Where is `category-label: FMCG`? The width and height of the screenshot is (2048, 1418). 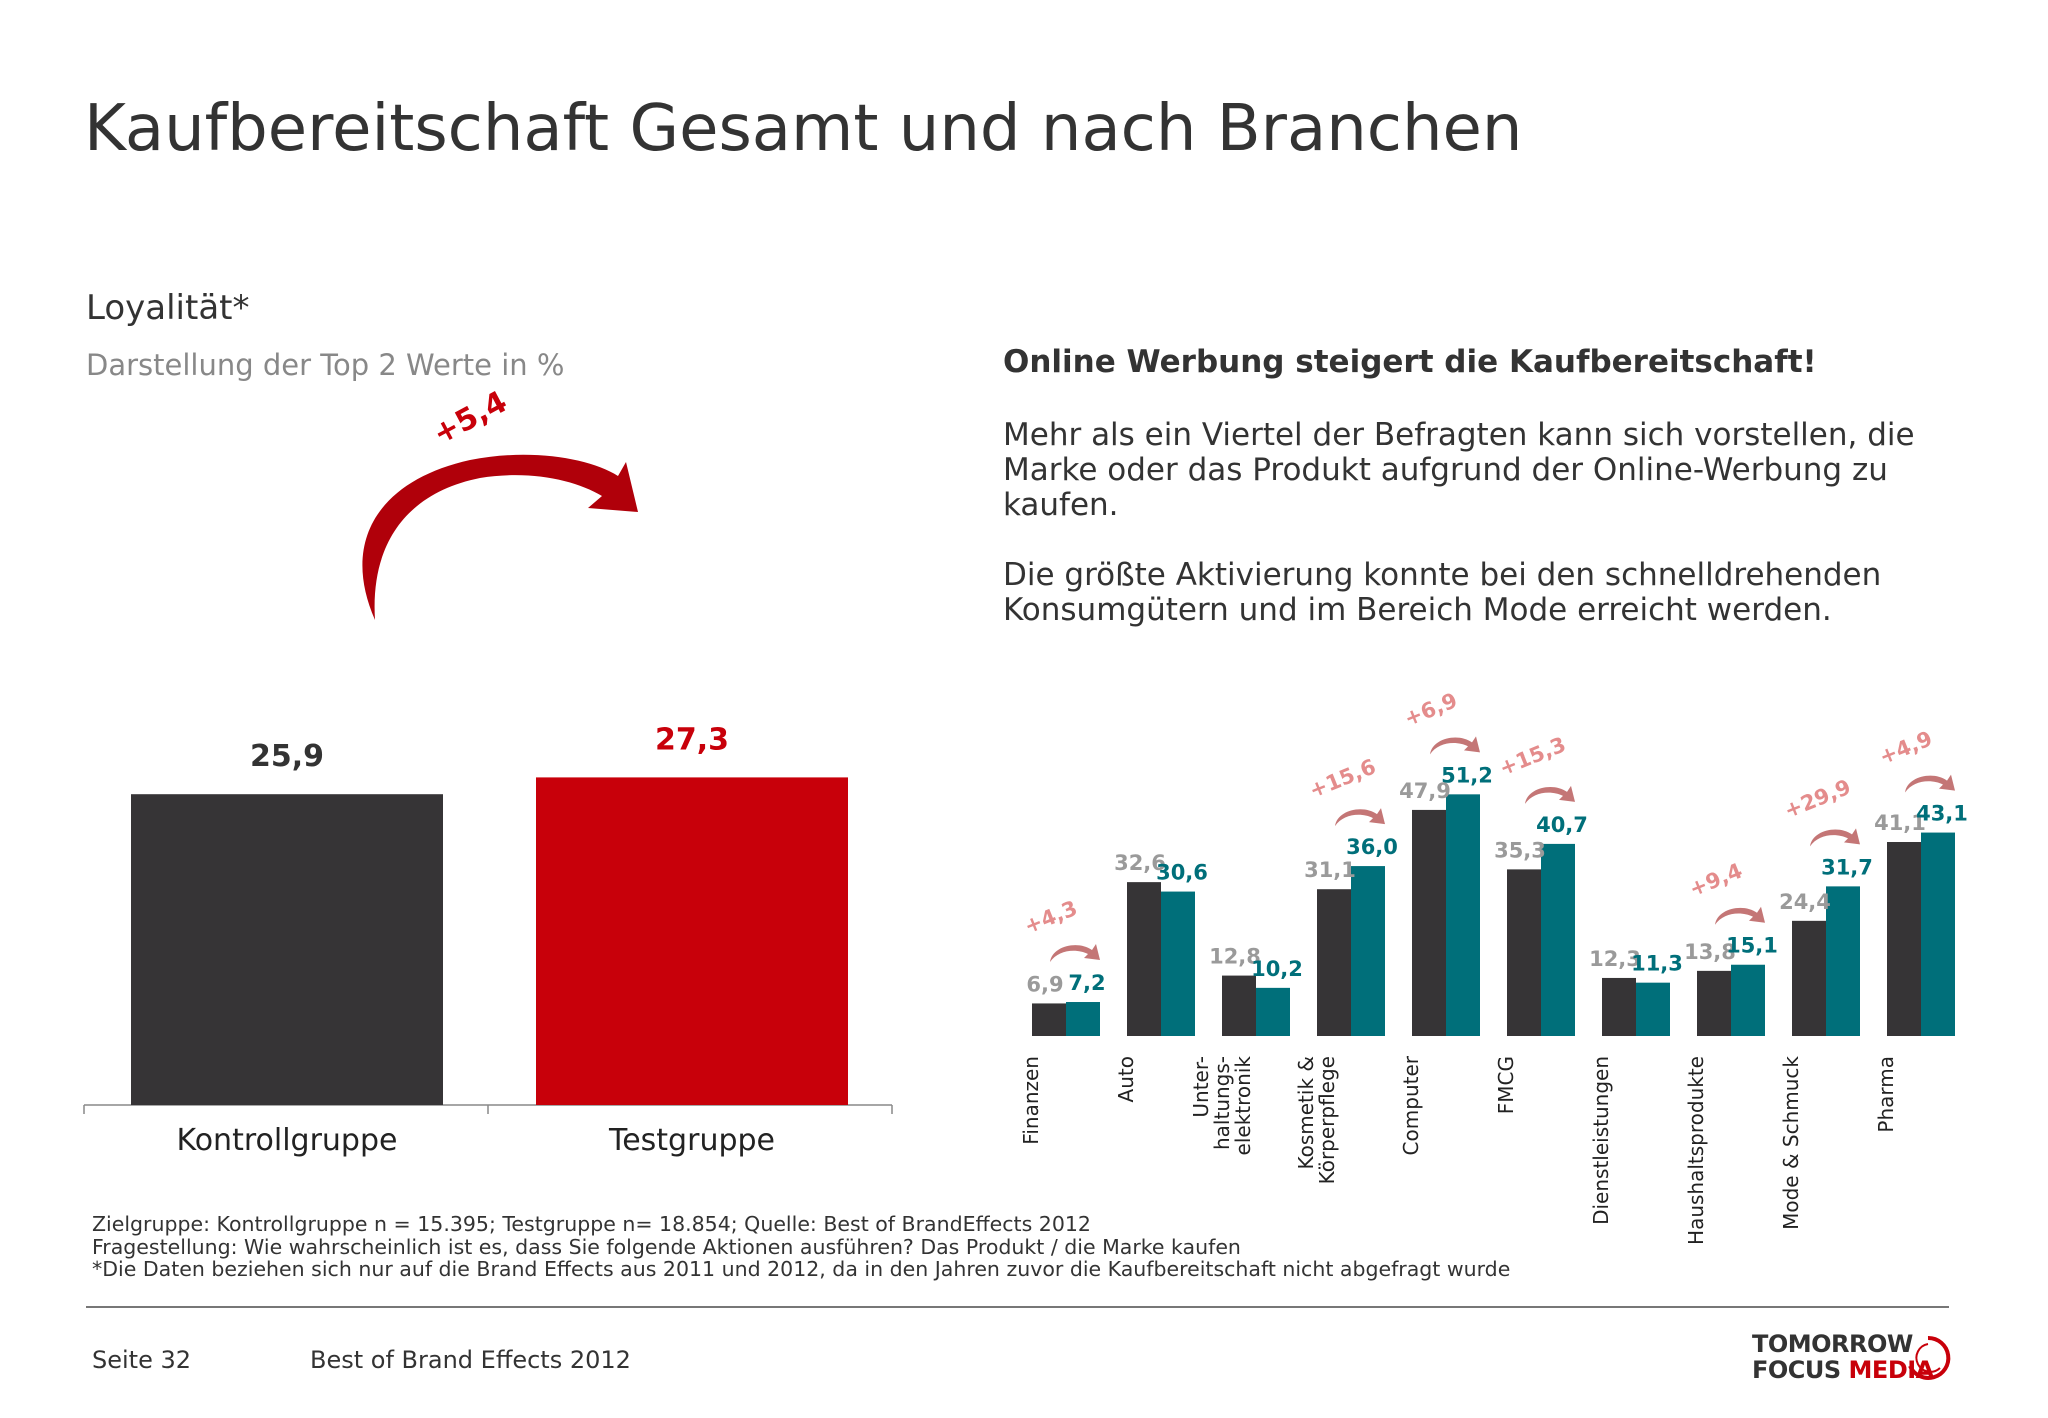 category-label: FMCG is located at coordinates (1506, 1085).